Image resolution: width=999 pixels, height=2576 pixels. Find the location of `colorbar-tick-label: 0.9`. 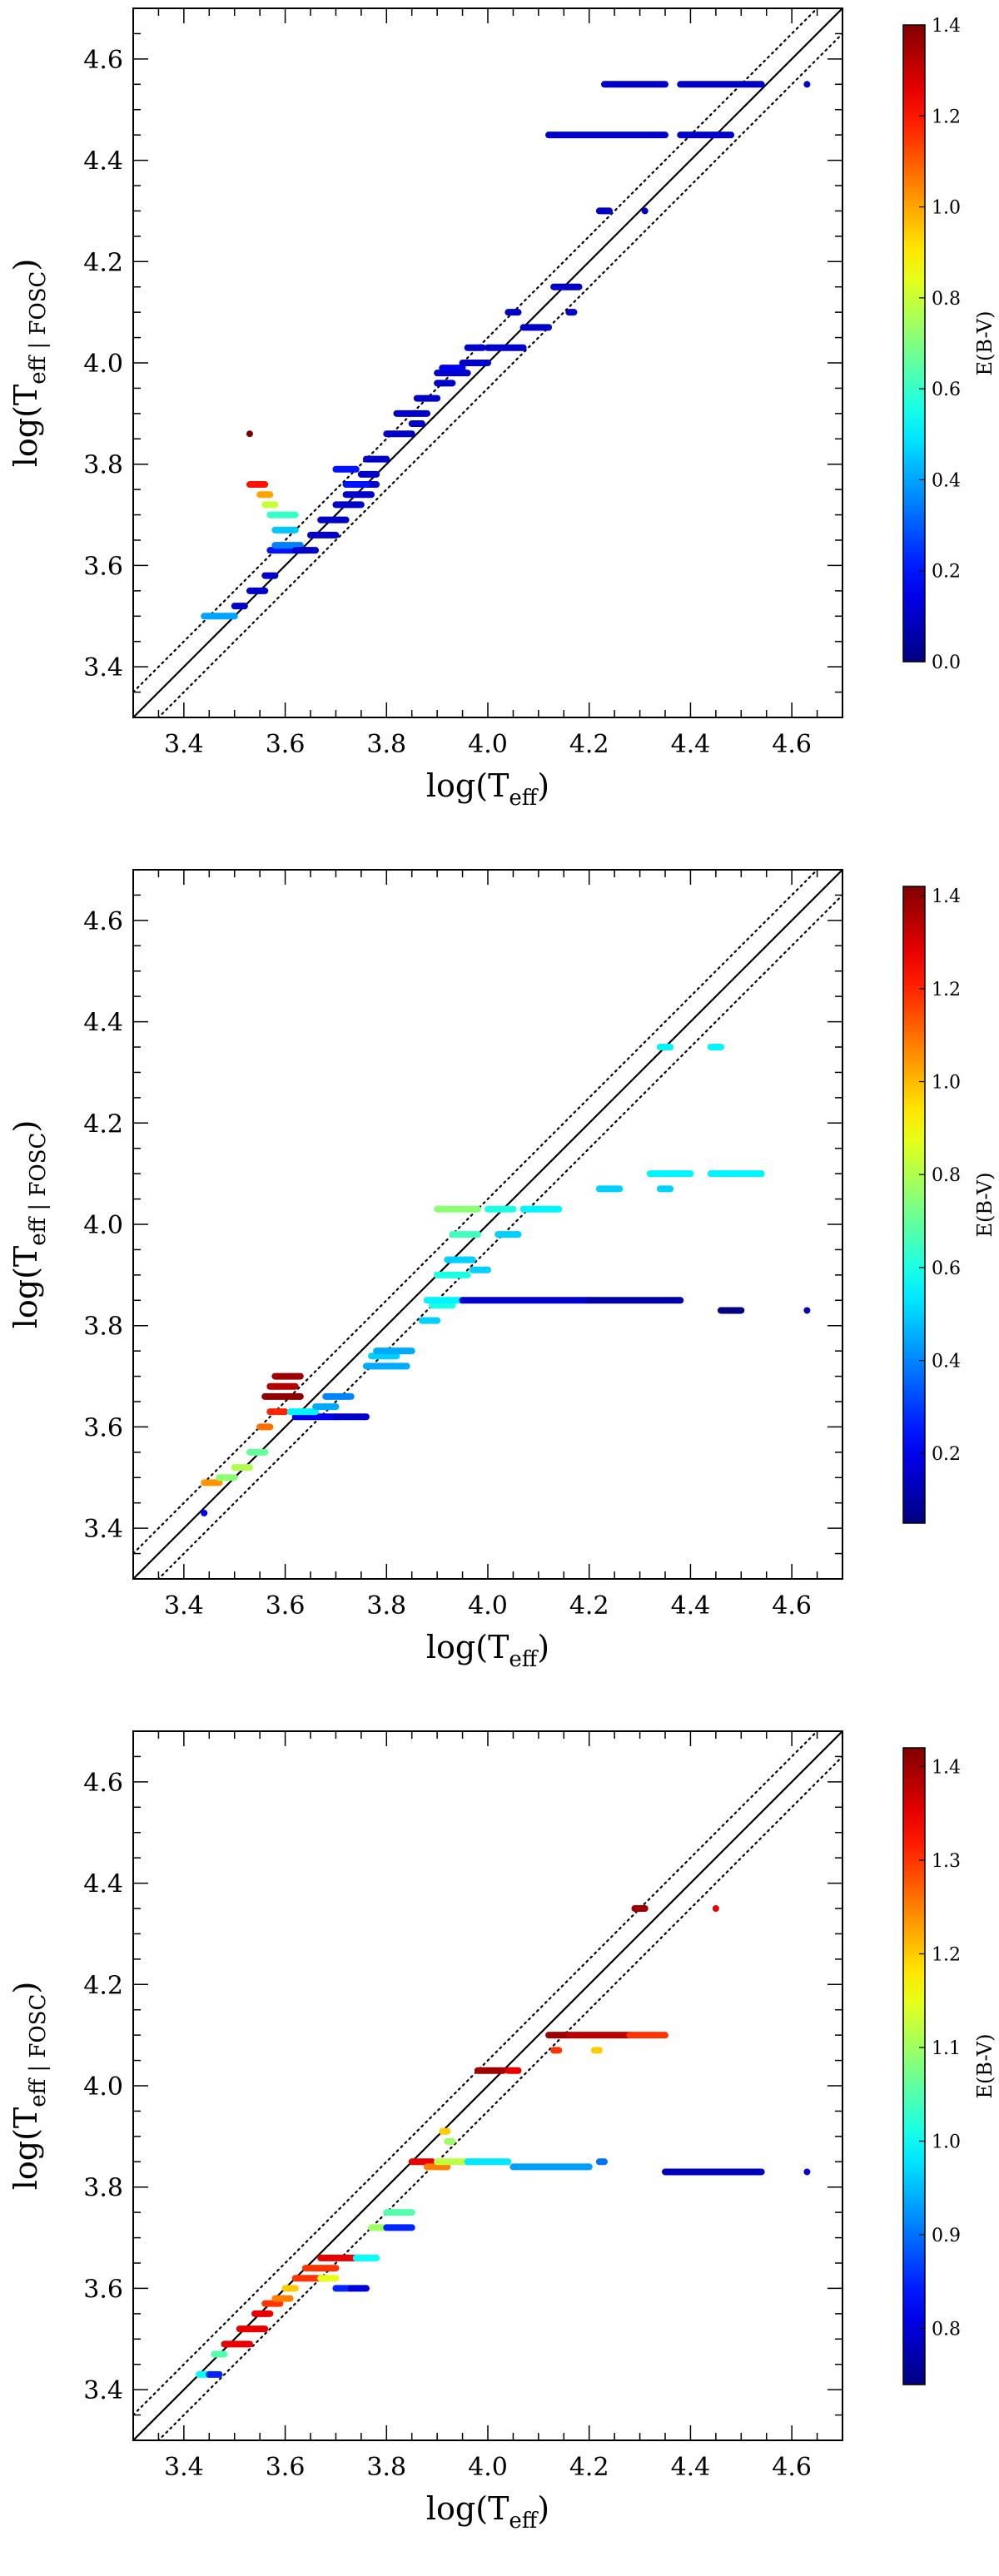

colorbar-tick-label: 0.9 is located at coordinates (946, 2236).